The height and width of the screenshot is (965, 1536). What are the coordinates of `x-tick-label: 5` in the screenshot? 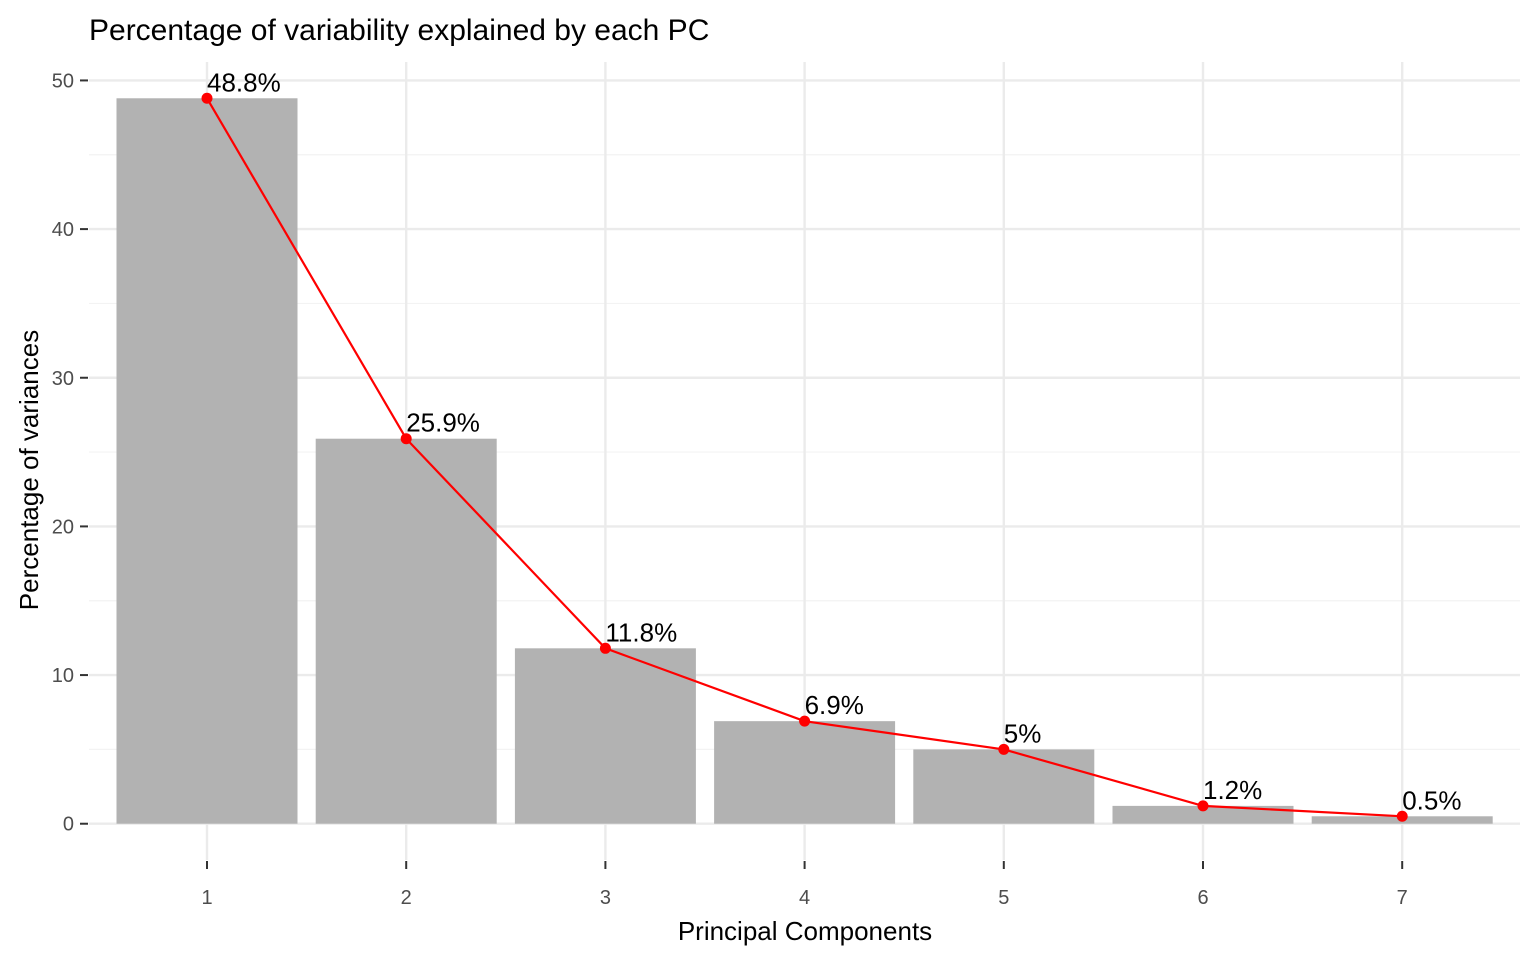 It's located at (1003, 898).